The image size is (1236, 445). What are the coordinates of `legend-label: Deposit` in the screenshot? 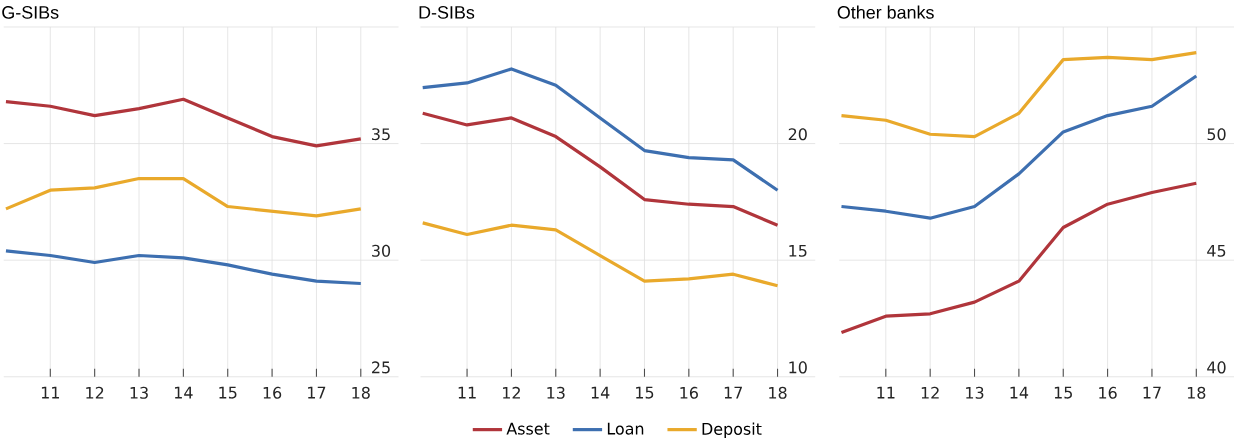 It's located at (732, 430).